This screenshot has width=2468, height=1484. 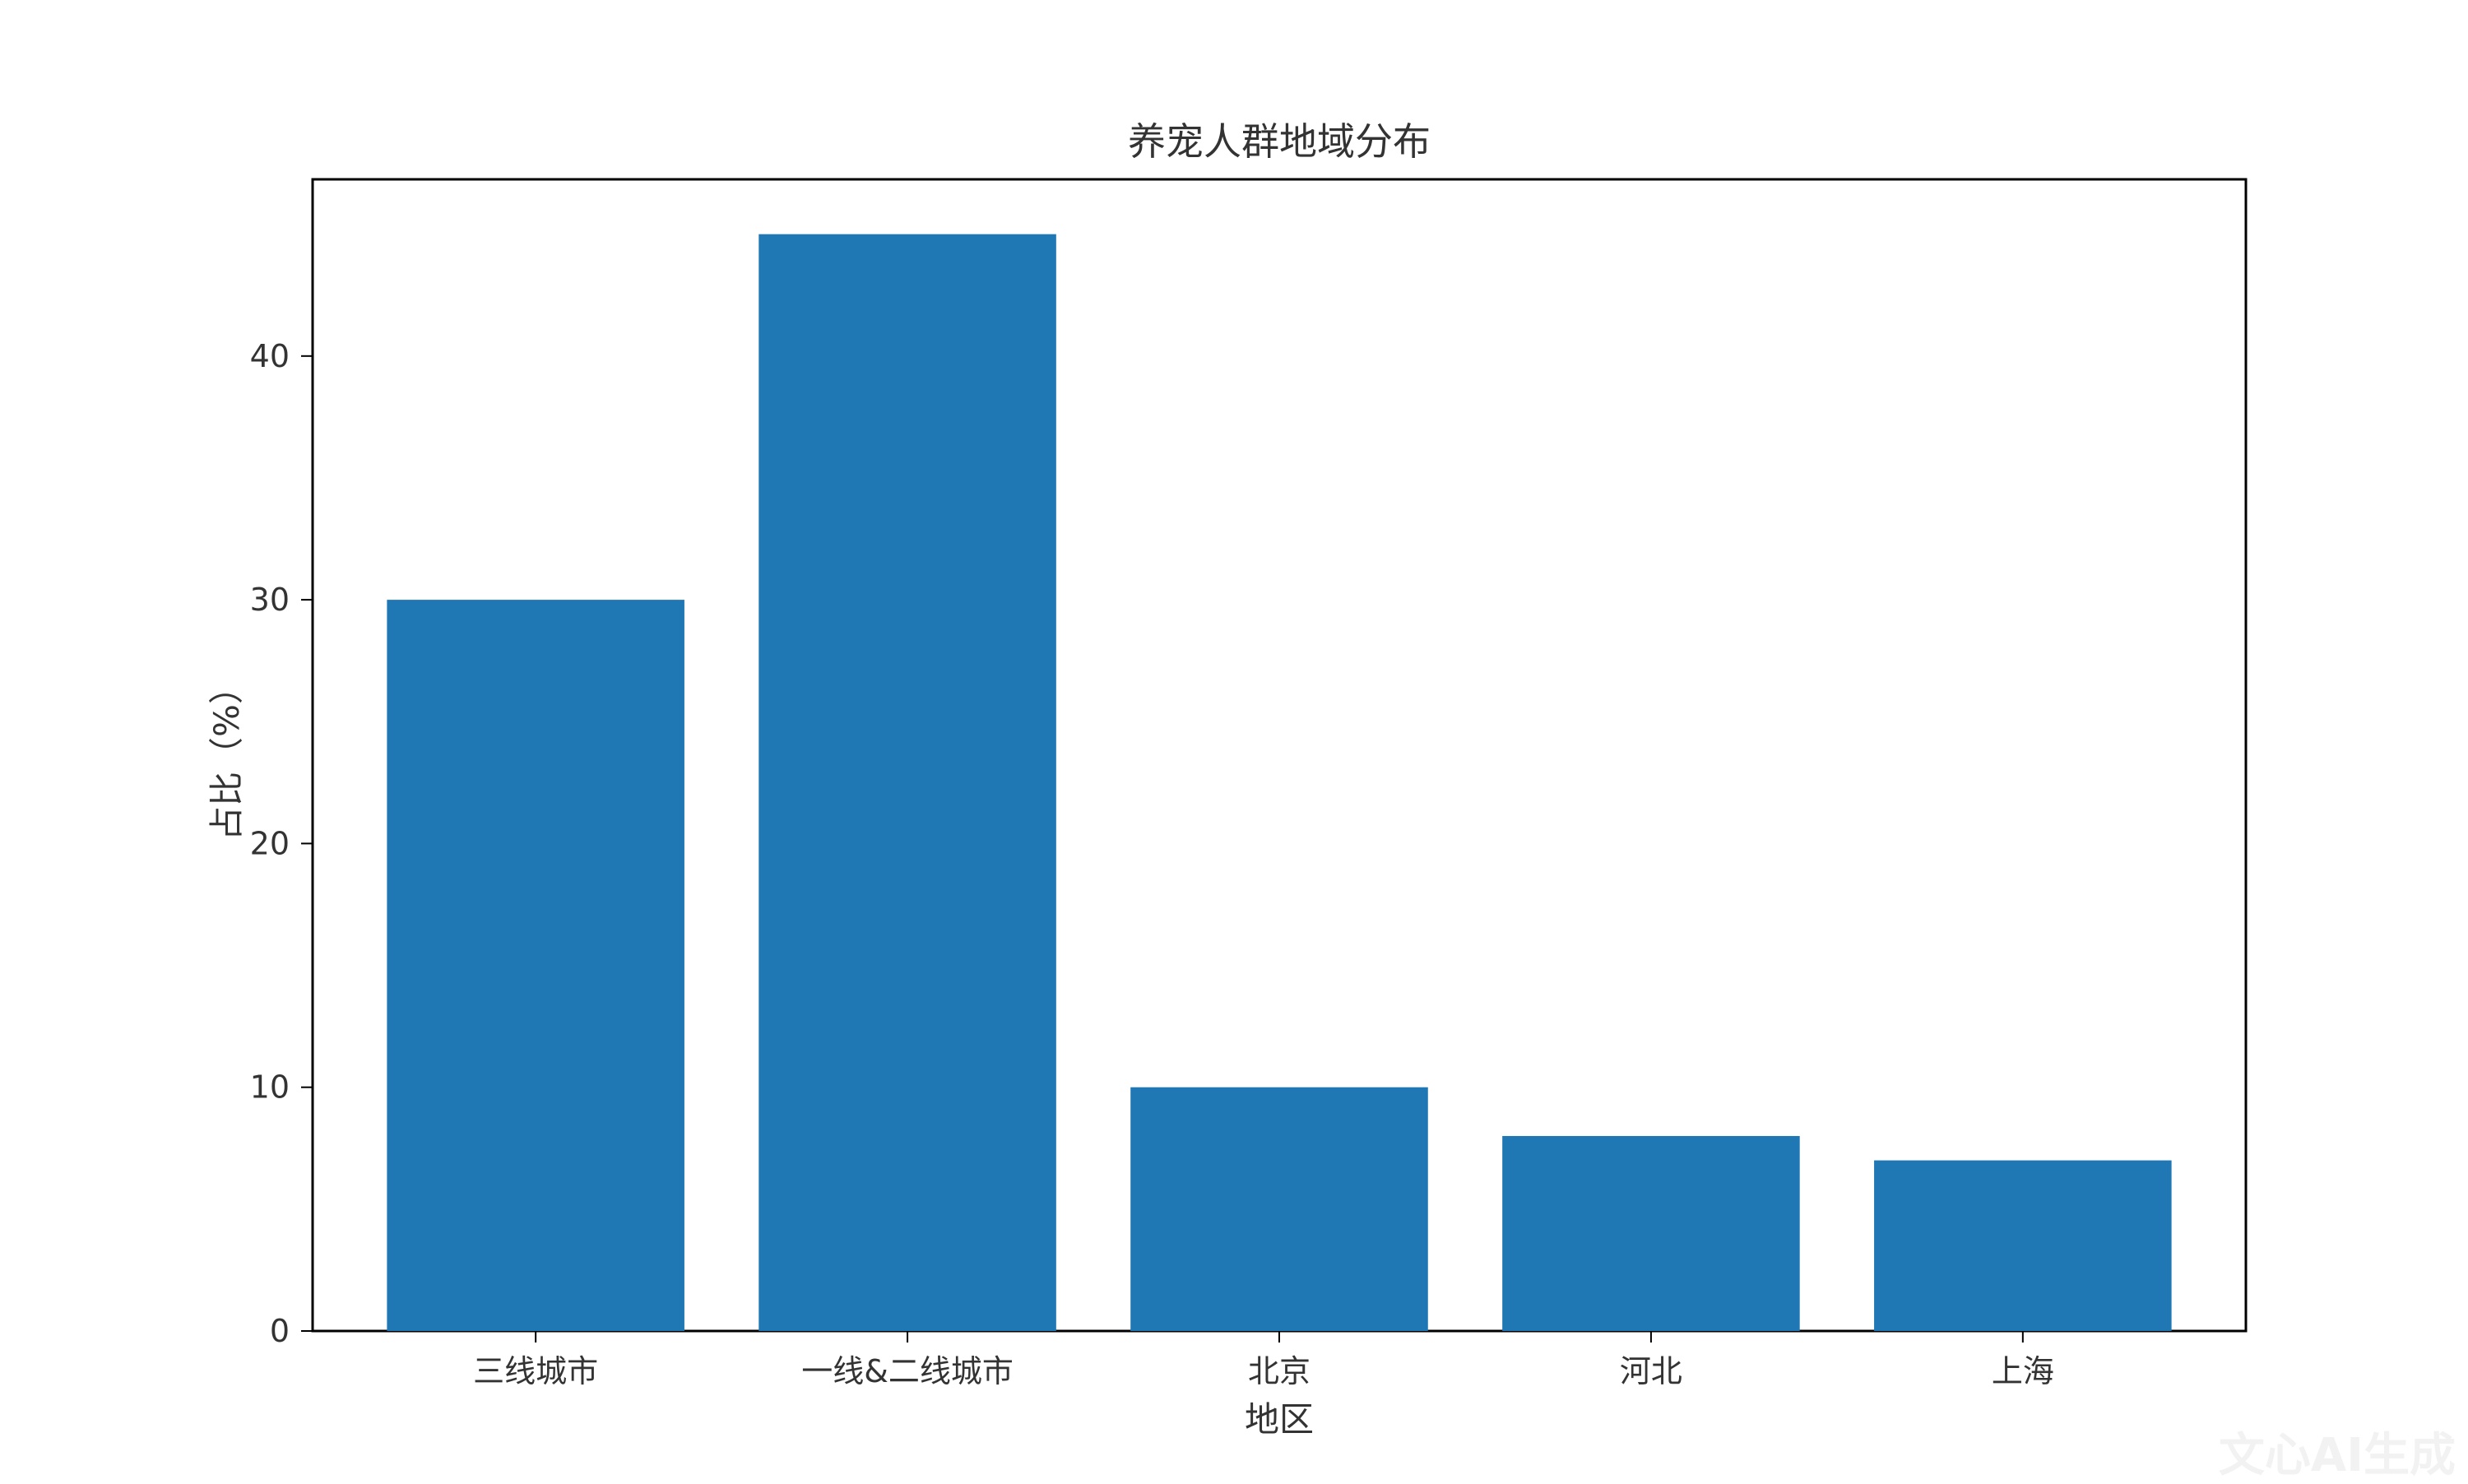 What do you see at coordinates (907, 1371) in the screenshot?
I see `x-tick-label-1: 一线&二线城市` at bounding box center [907, 1371].